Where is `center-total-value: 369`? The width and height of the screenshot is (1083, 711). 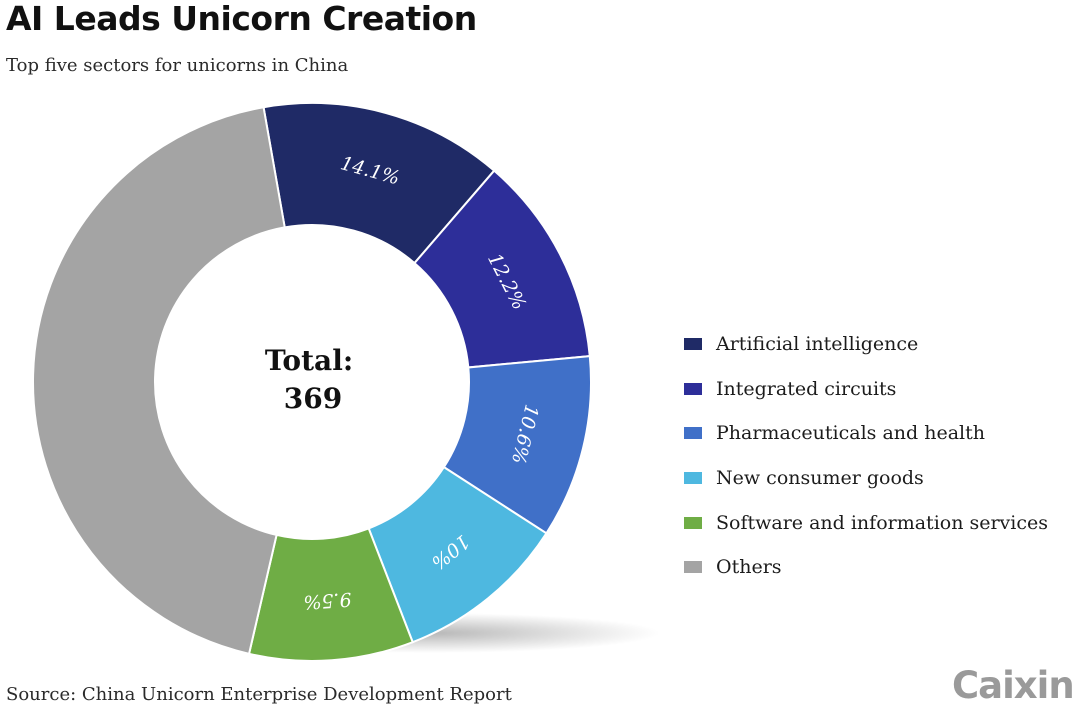 center-total-value: 369 is located at coordinates (313, 398).